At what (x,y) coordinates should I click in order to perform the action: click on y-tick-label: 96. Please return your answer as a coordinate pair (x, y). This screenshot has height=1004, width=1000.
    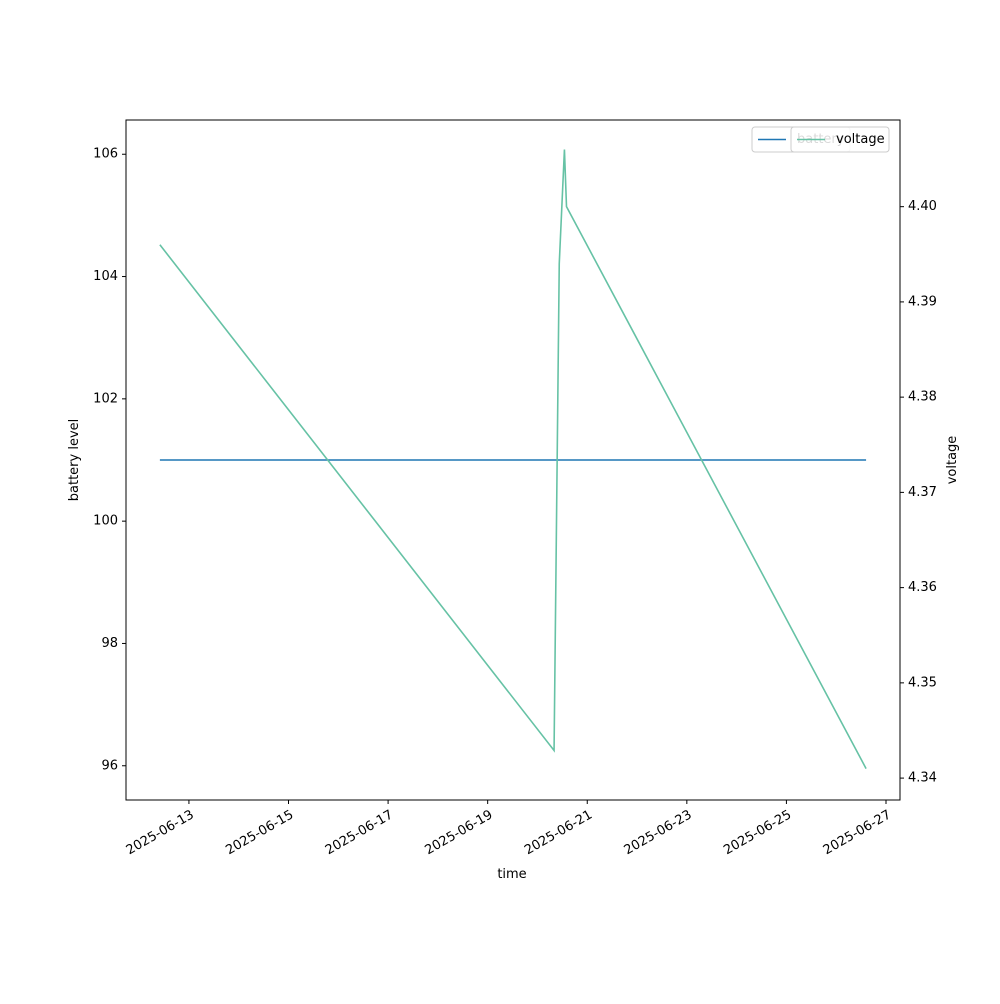
    Looking at the image, I should click on (109, 765).